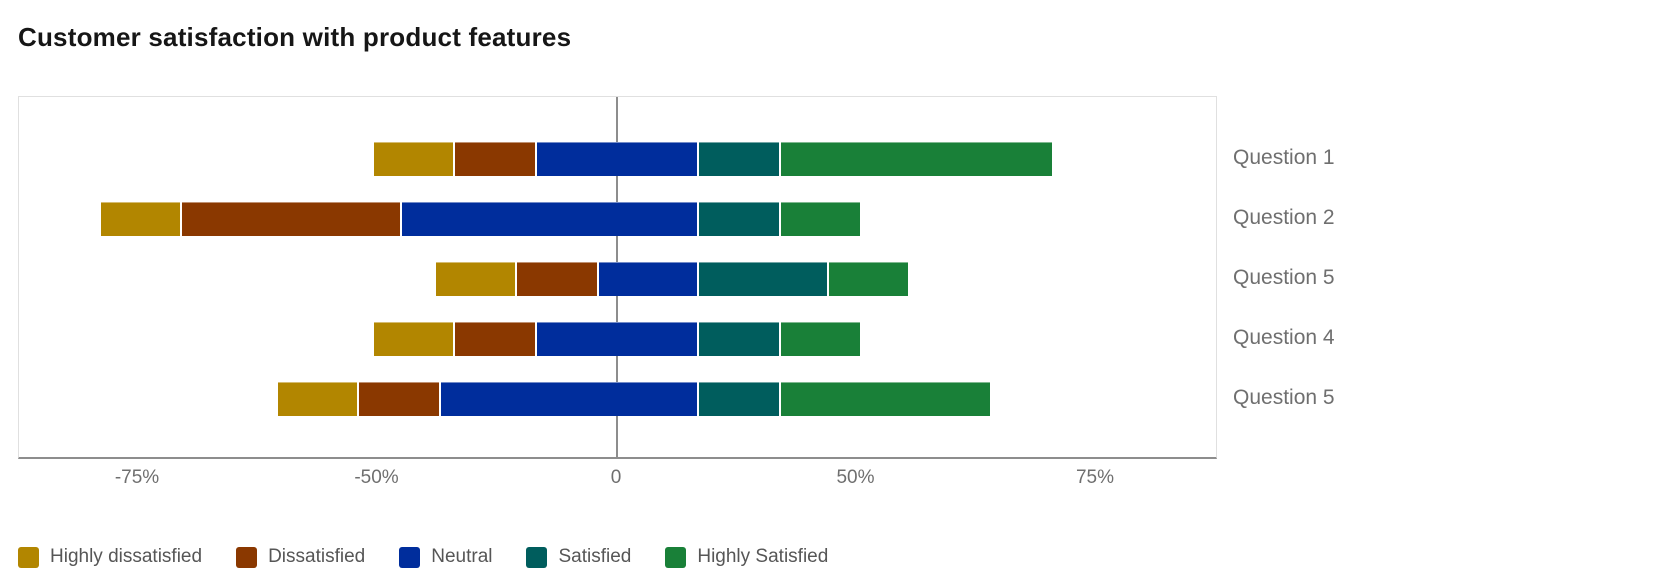  I want to click on category-label: Question 1, so click(1284, 157).